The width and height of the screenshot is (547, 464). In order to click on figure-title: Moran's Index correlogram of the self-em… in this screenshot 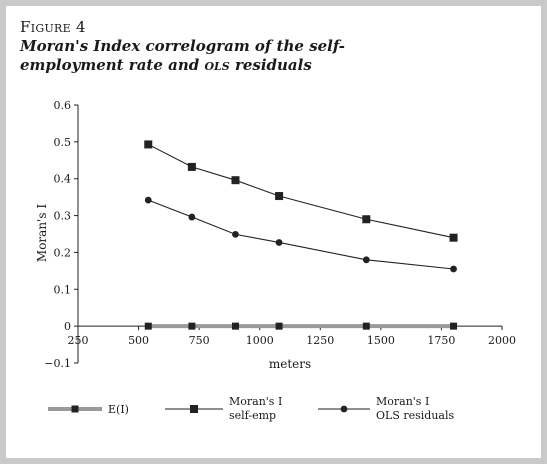, I will do `click(220, 56)`.